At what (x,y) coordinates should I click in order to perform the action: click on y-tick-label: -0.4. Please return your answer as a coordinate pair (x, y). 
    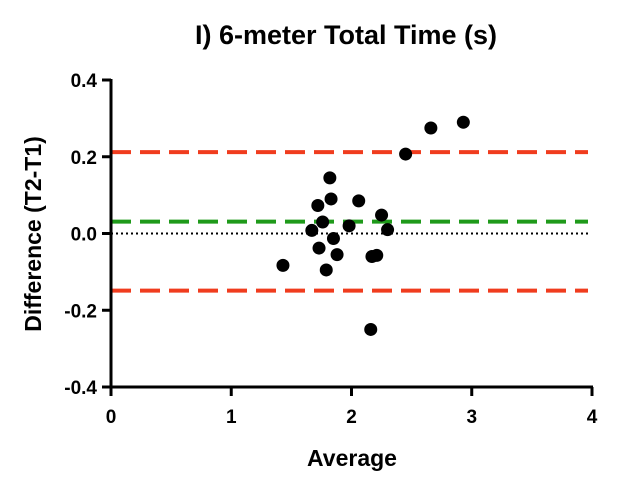
    Looking at the image, I should click on (80, 388).